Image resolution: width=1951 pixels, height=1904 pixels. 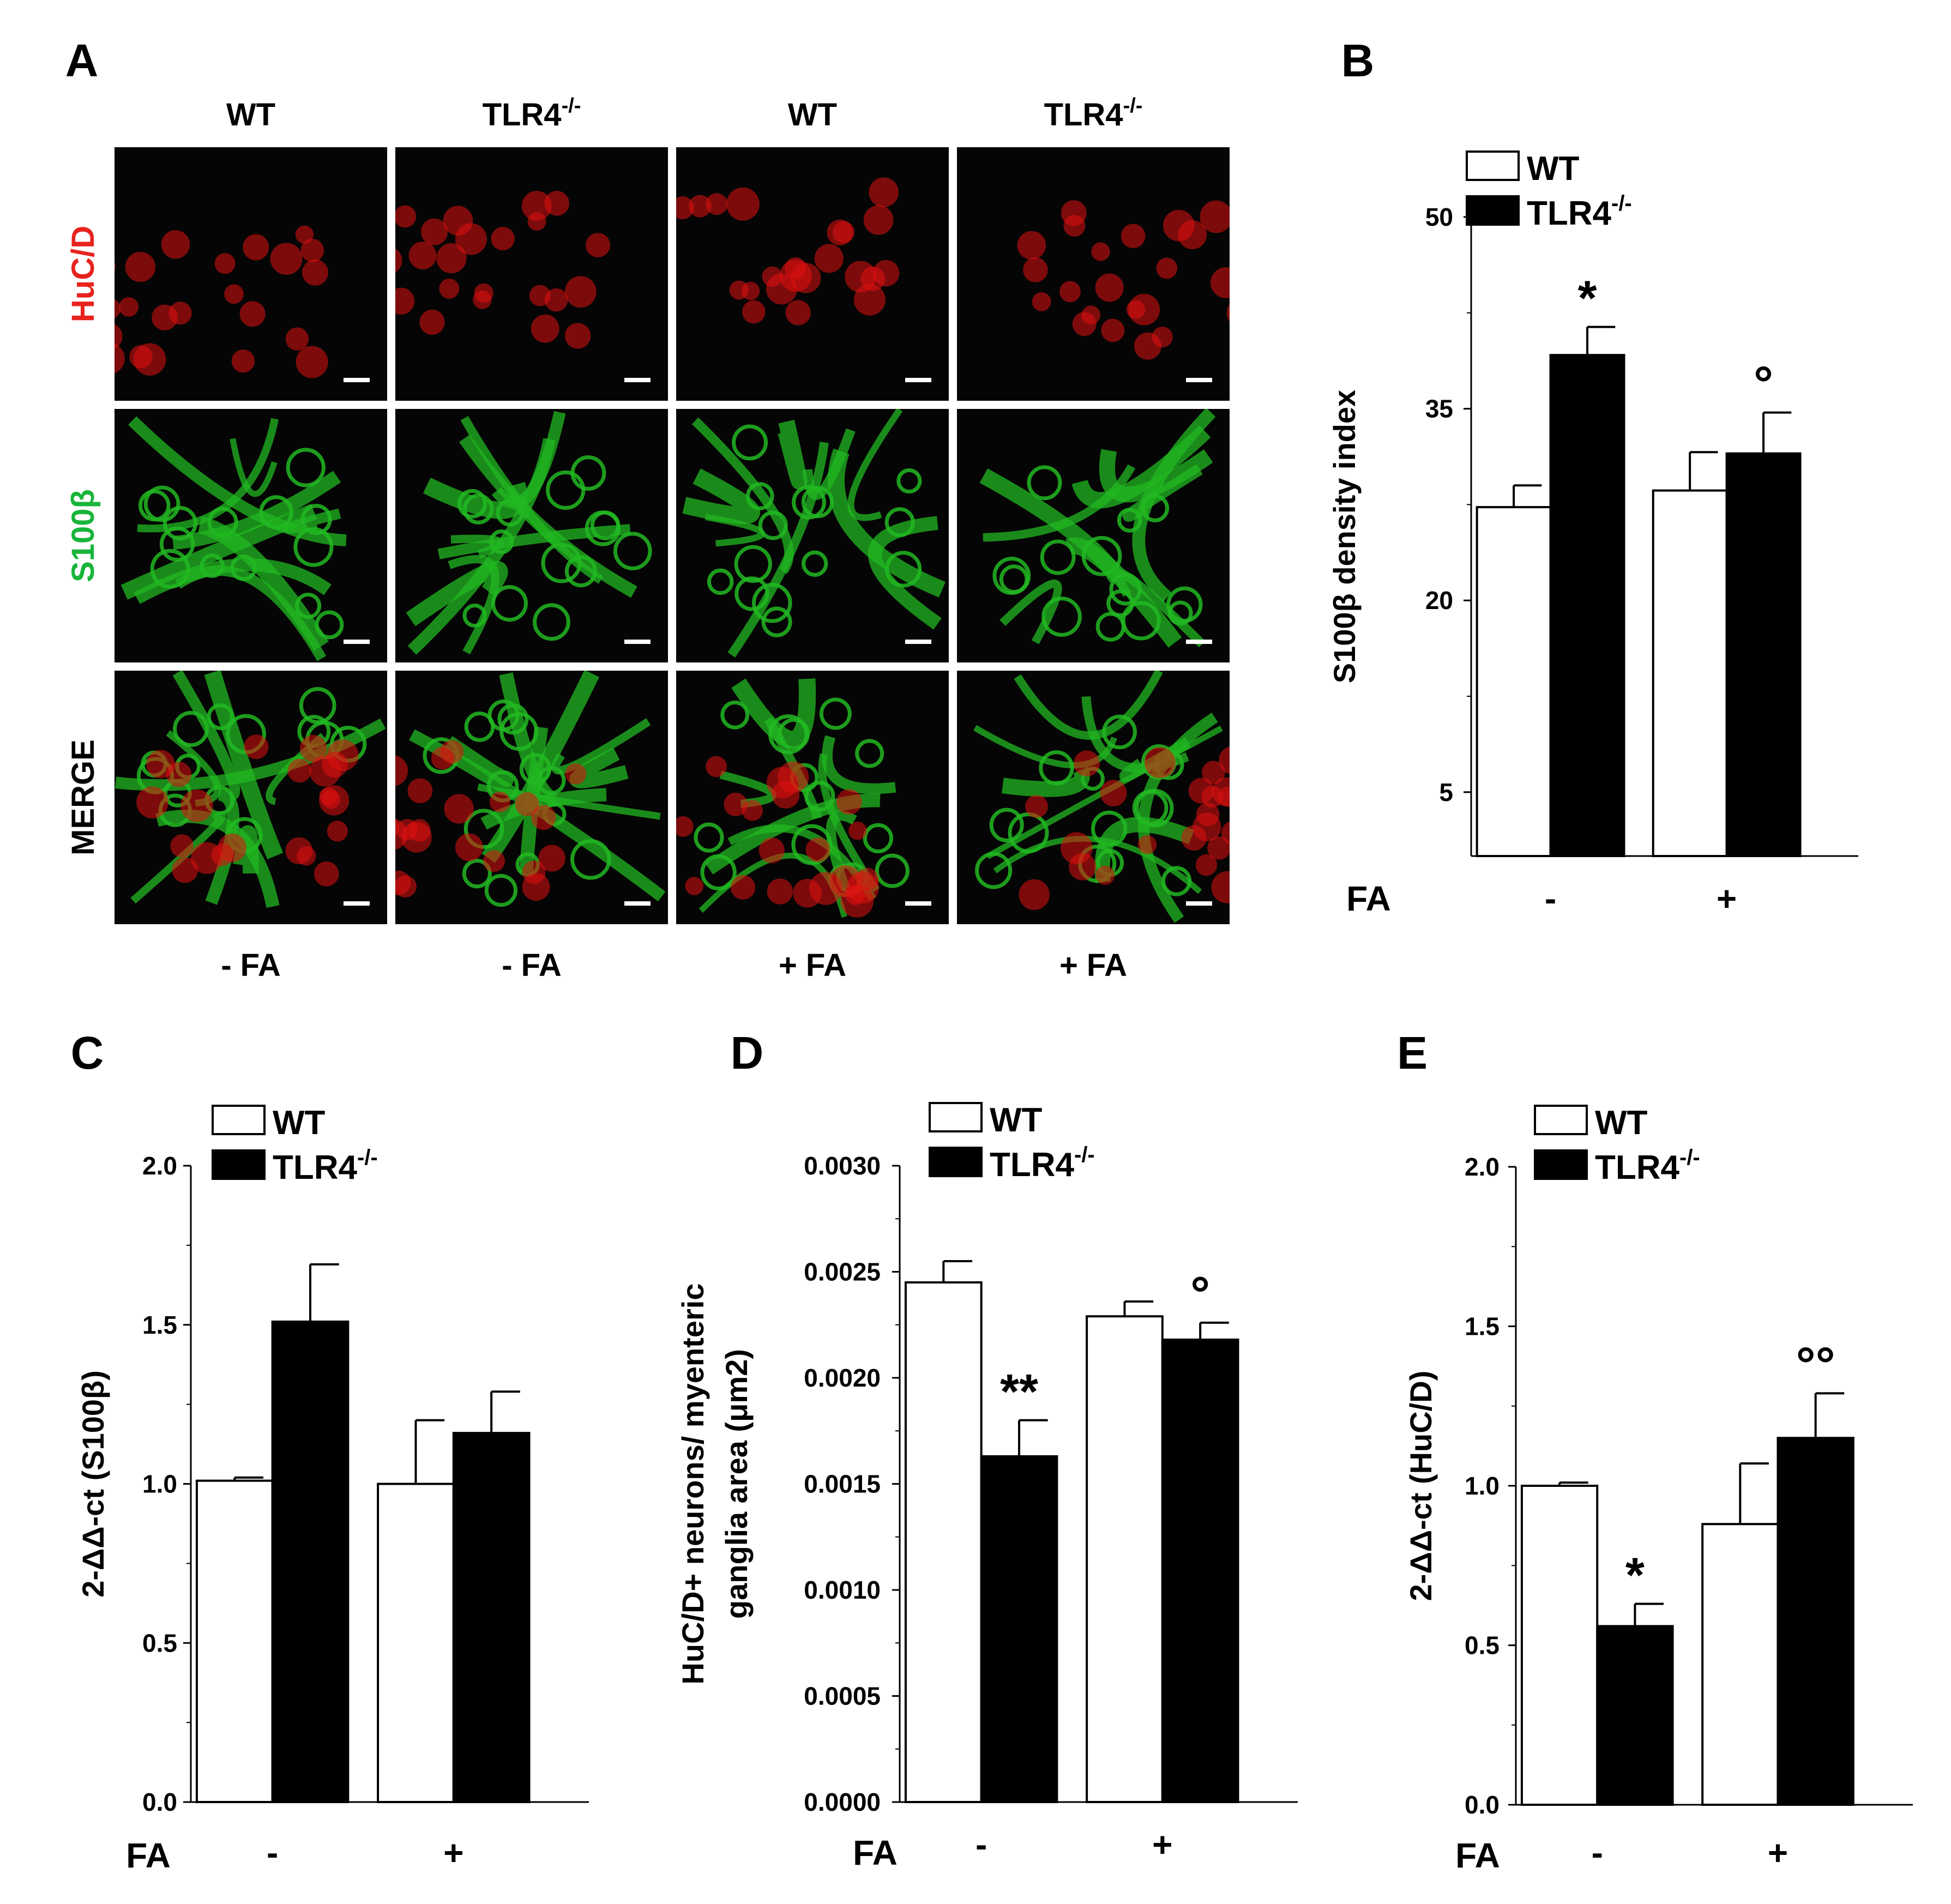 What do you see at coordinates (736, 1484) in the screenshot?
I see `y-axis-title: ganglia area (μm2)` at bounding box center [736, 1484].